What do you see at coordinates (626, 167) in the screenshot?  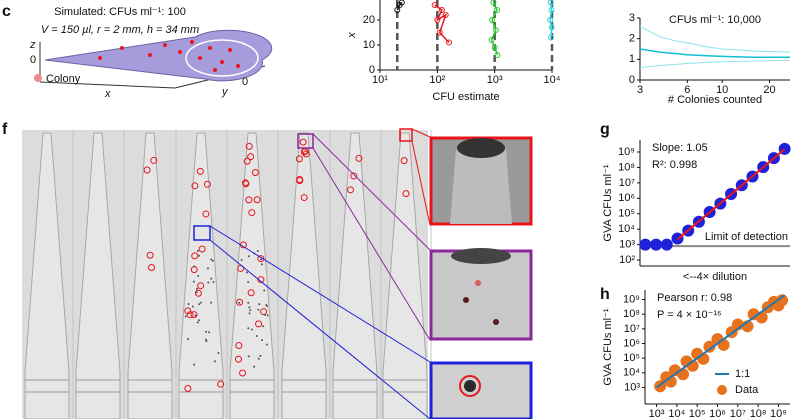 I see `y-tick-label: 10⁸` at bounding box center [626, 167].